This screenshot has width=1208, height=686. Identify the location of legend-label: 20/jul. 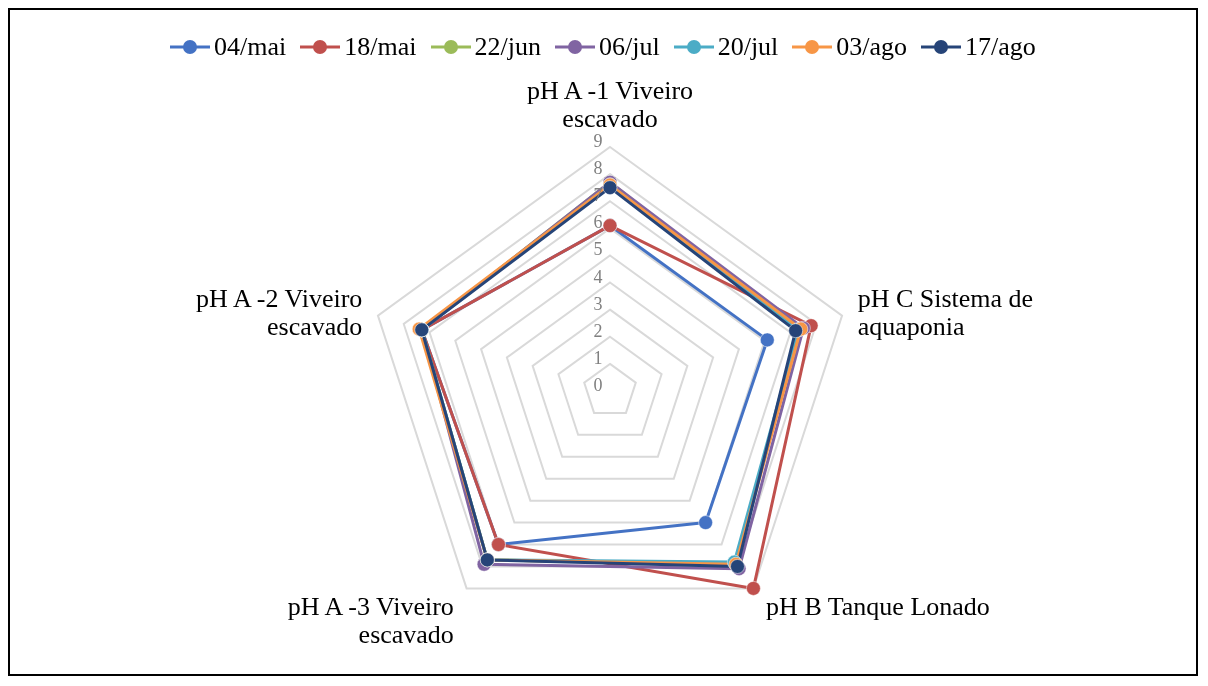
(748, 47).